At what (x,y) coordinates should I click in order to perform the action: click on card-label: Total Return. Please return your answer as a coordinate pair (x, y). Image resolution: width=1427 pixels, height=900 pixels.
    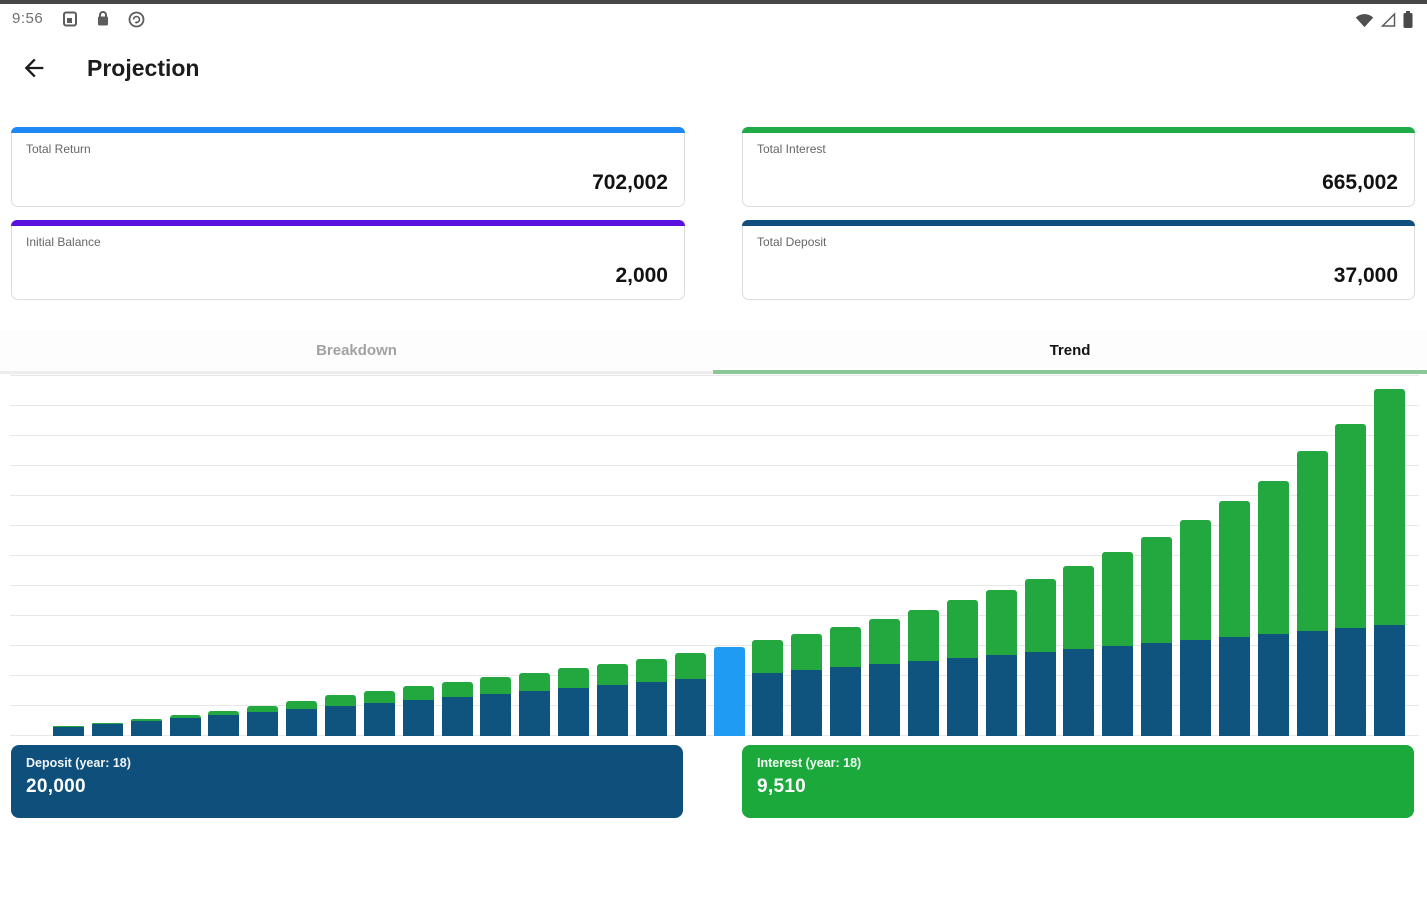
    Looking at the image, I should click on (58, 149).